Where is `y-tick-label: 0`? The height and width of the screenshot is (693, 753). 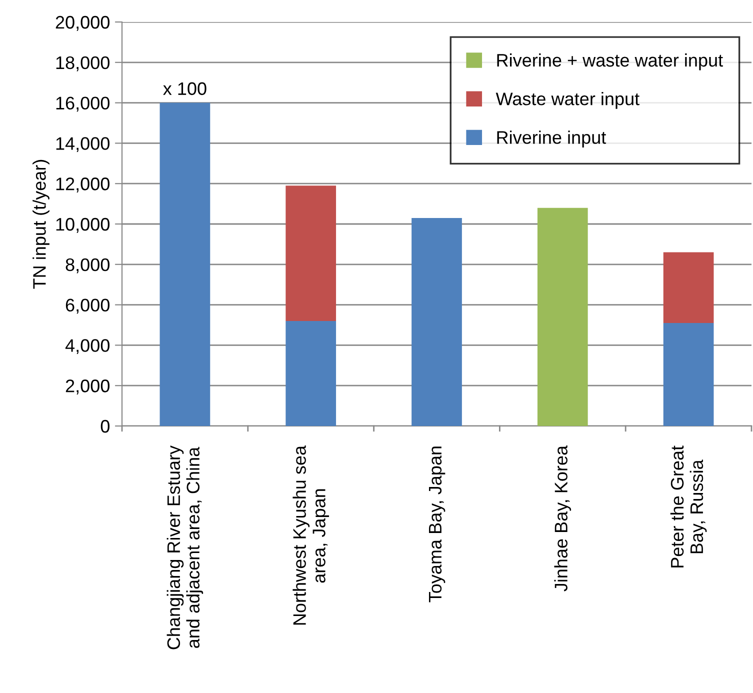
y-tick-label: 0 is located at coordinates (105, 426).